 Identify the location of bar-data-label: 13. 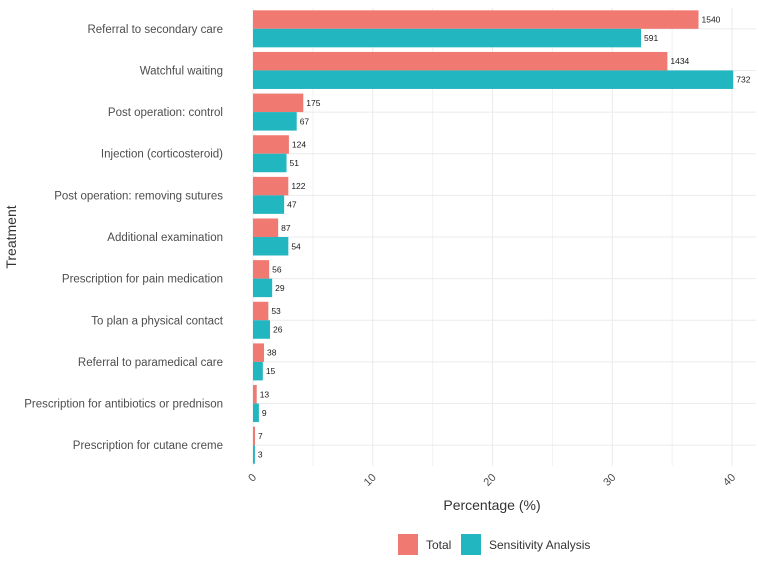
(265, 394).